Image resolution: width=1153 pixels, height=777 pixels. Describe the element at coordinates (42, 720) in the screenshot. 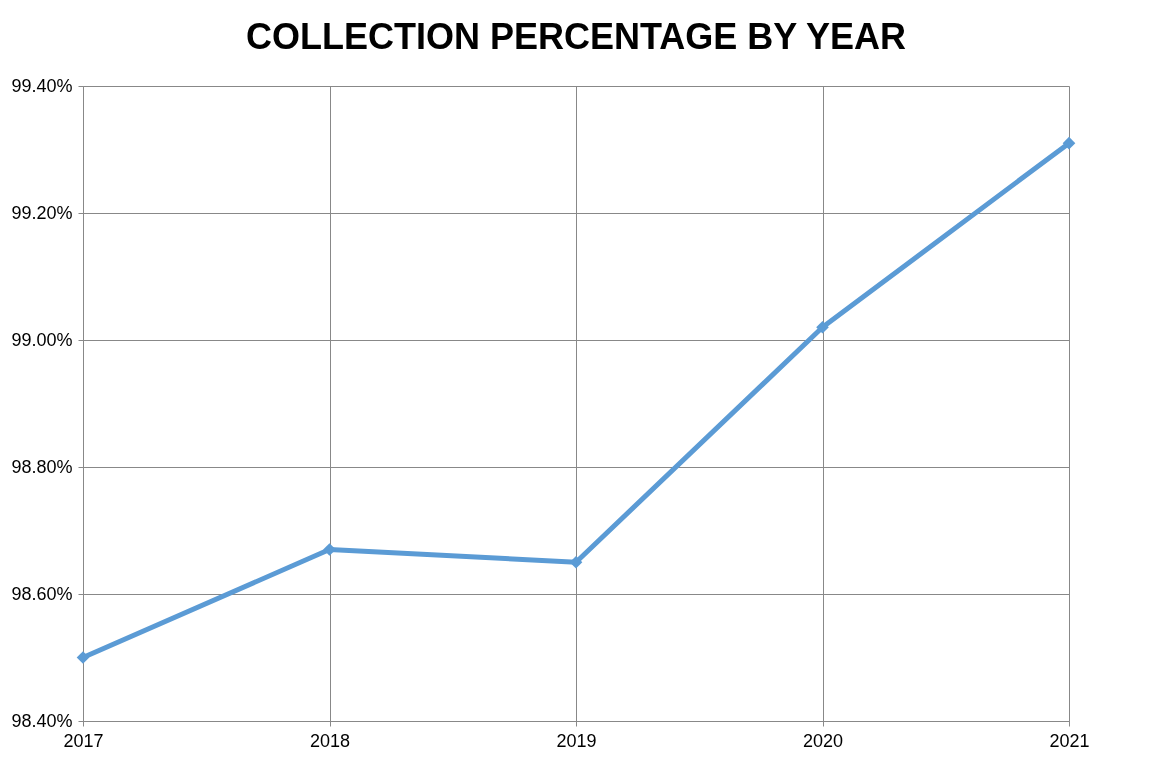

I see `y-tick-label: 98.40%` at that location.